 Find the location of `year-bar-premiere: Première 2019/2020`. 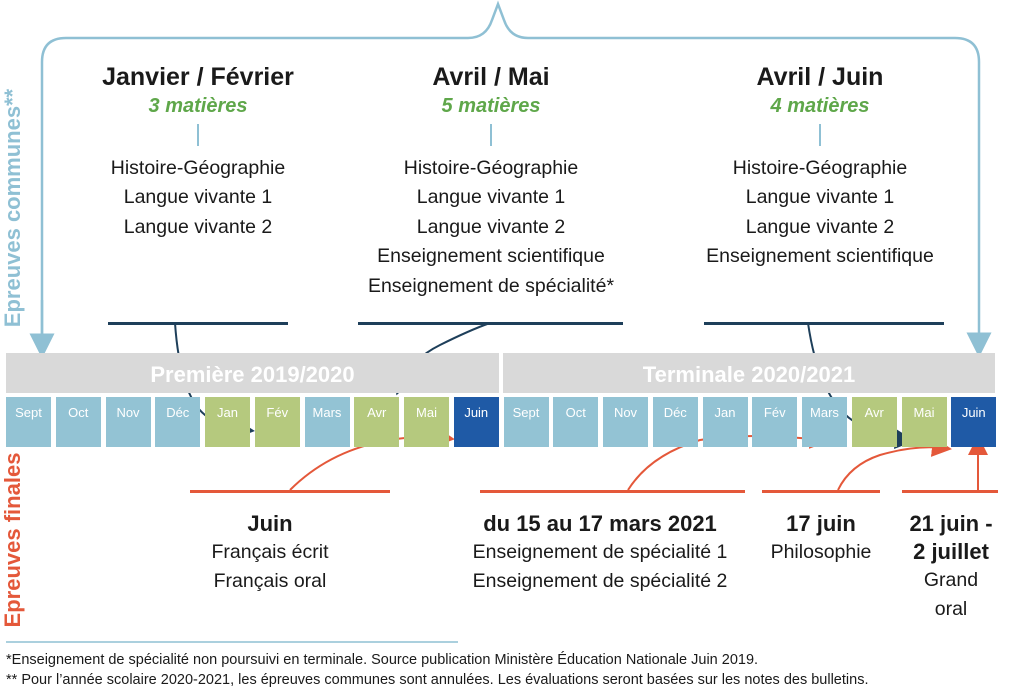

year-bar-premiere: Première 2019/2020 is located at coordinates (252, 373).